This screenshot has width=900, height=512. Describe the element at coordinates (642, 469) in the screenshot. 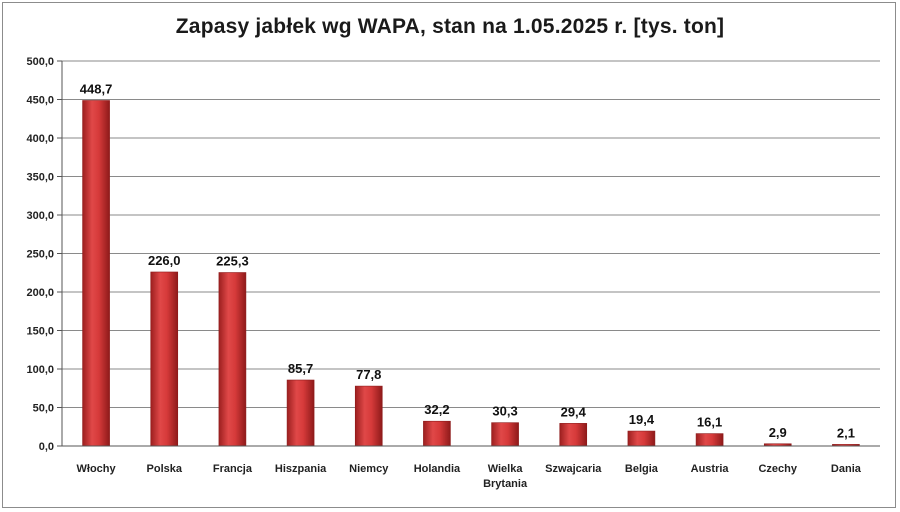

I see `x-tick-label: Belgia` at that location.